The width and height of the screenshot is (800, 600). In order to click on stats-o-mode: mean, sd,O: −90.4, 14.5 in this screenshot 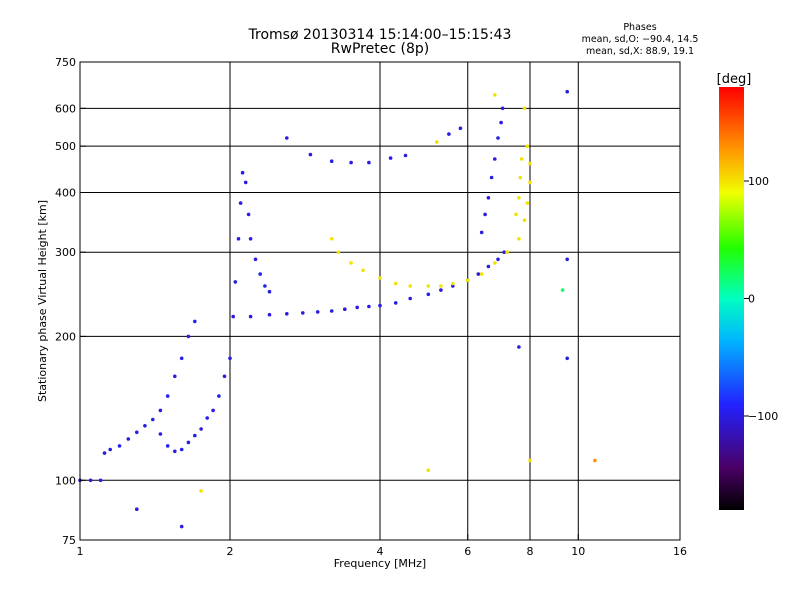, I will do `click(640, 39)`.